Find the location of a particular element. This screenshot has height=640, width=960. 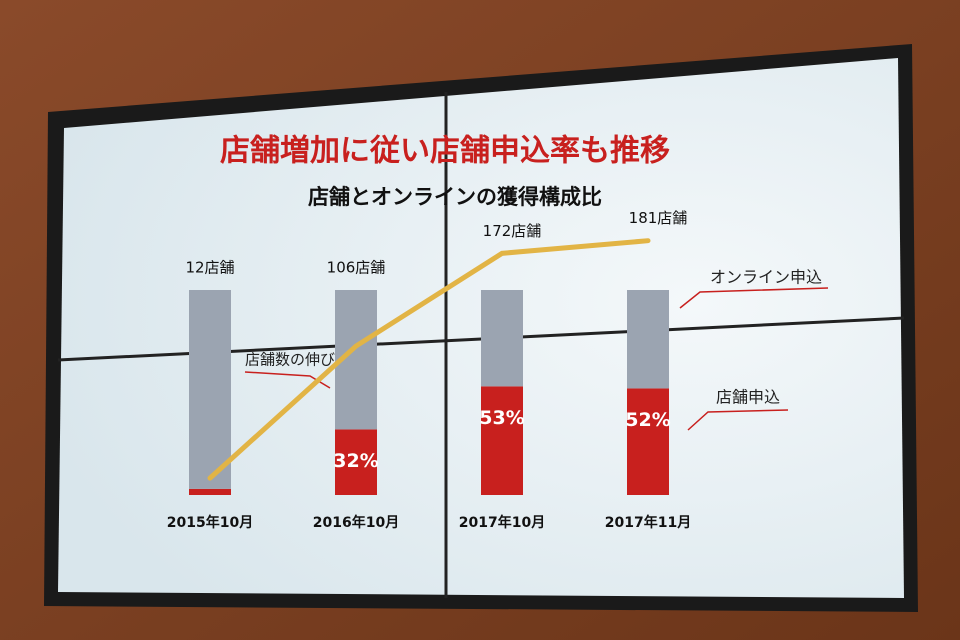

legend-label: 店舗数の伸び is located at coordinates (290, 360).